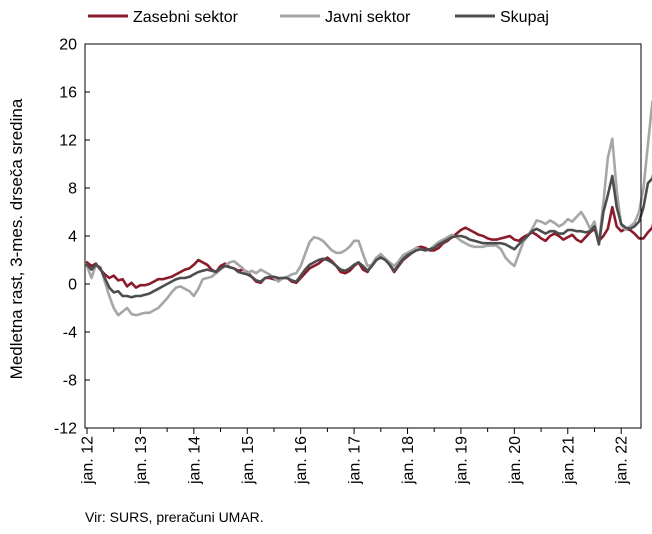 The image size is (652, 534). What do you see at coordinates (186, 17) in the screenshot?
I see `legend-label-zasebni-sektor: Zasebni sektor` at bounding box center [186, 17].